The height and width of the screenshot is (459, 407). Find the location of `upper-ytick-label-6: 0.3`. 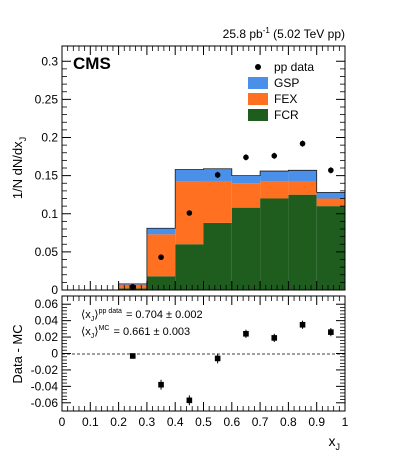

upper-ytick-label-6: 0.3 is located at coordinates (49, 61).